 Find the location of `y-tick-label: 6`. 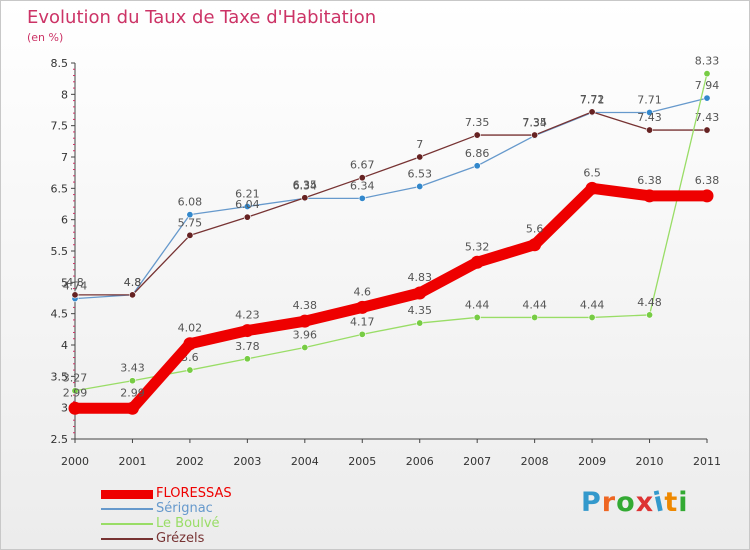

y-tick-label: 6 is located at coordinates (64, 220).